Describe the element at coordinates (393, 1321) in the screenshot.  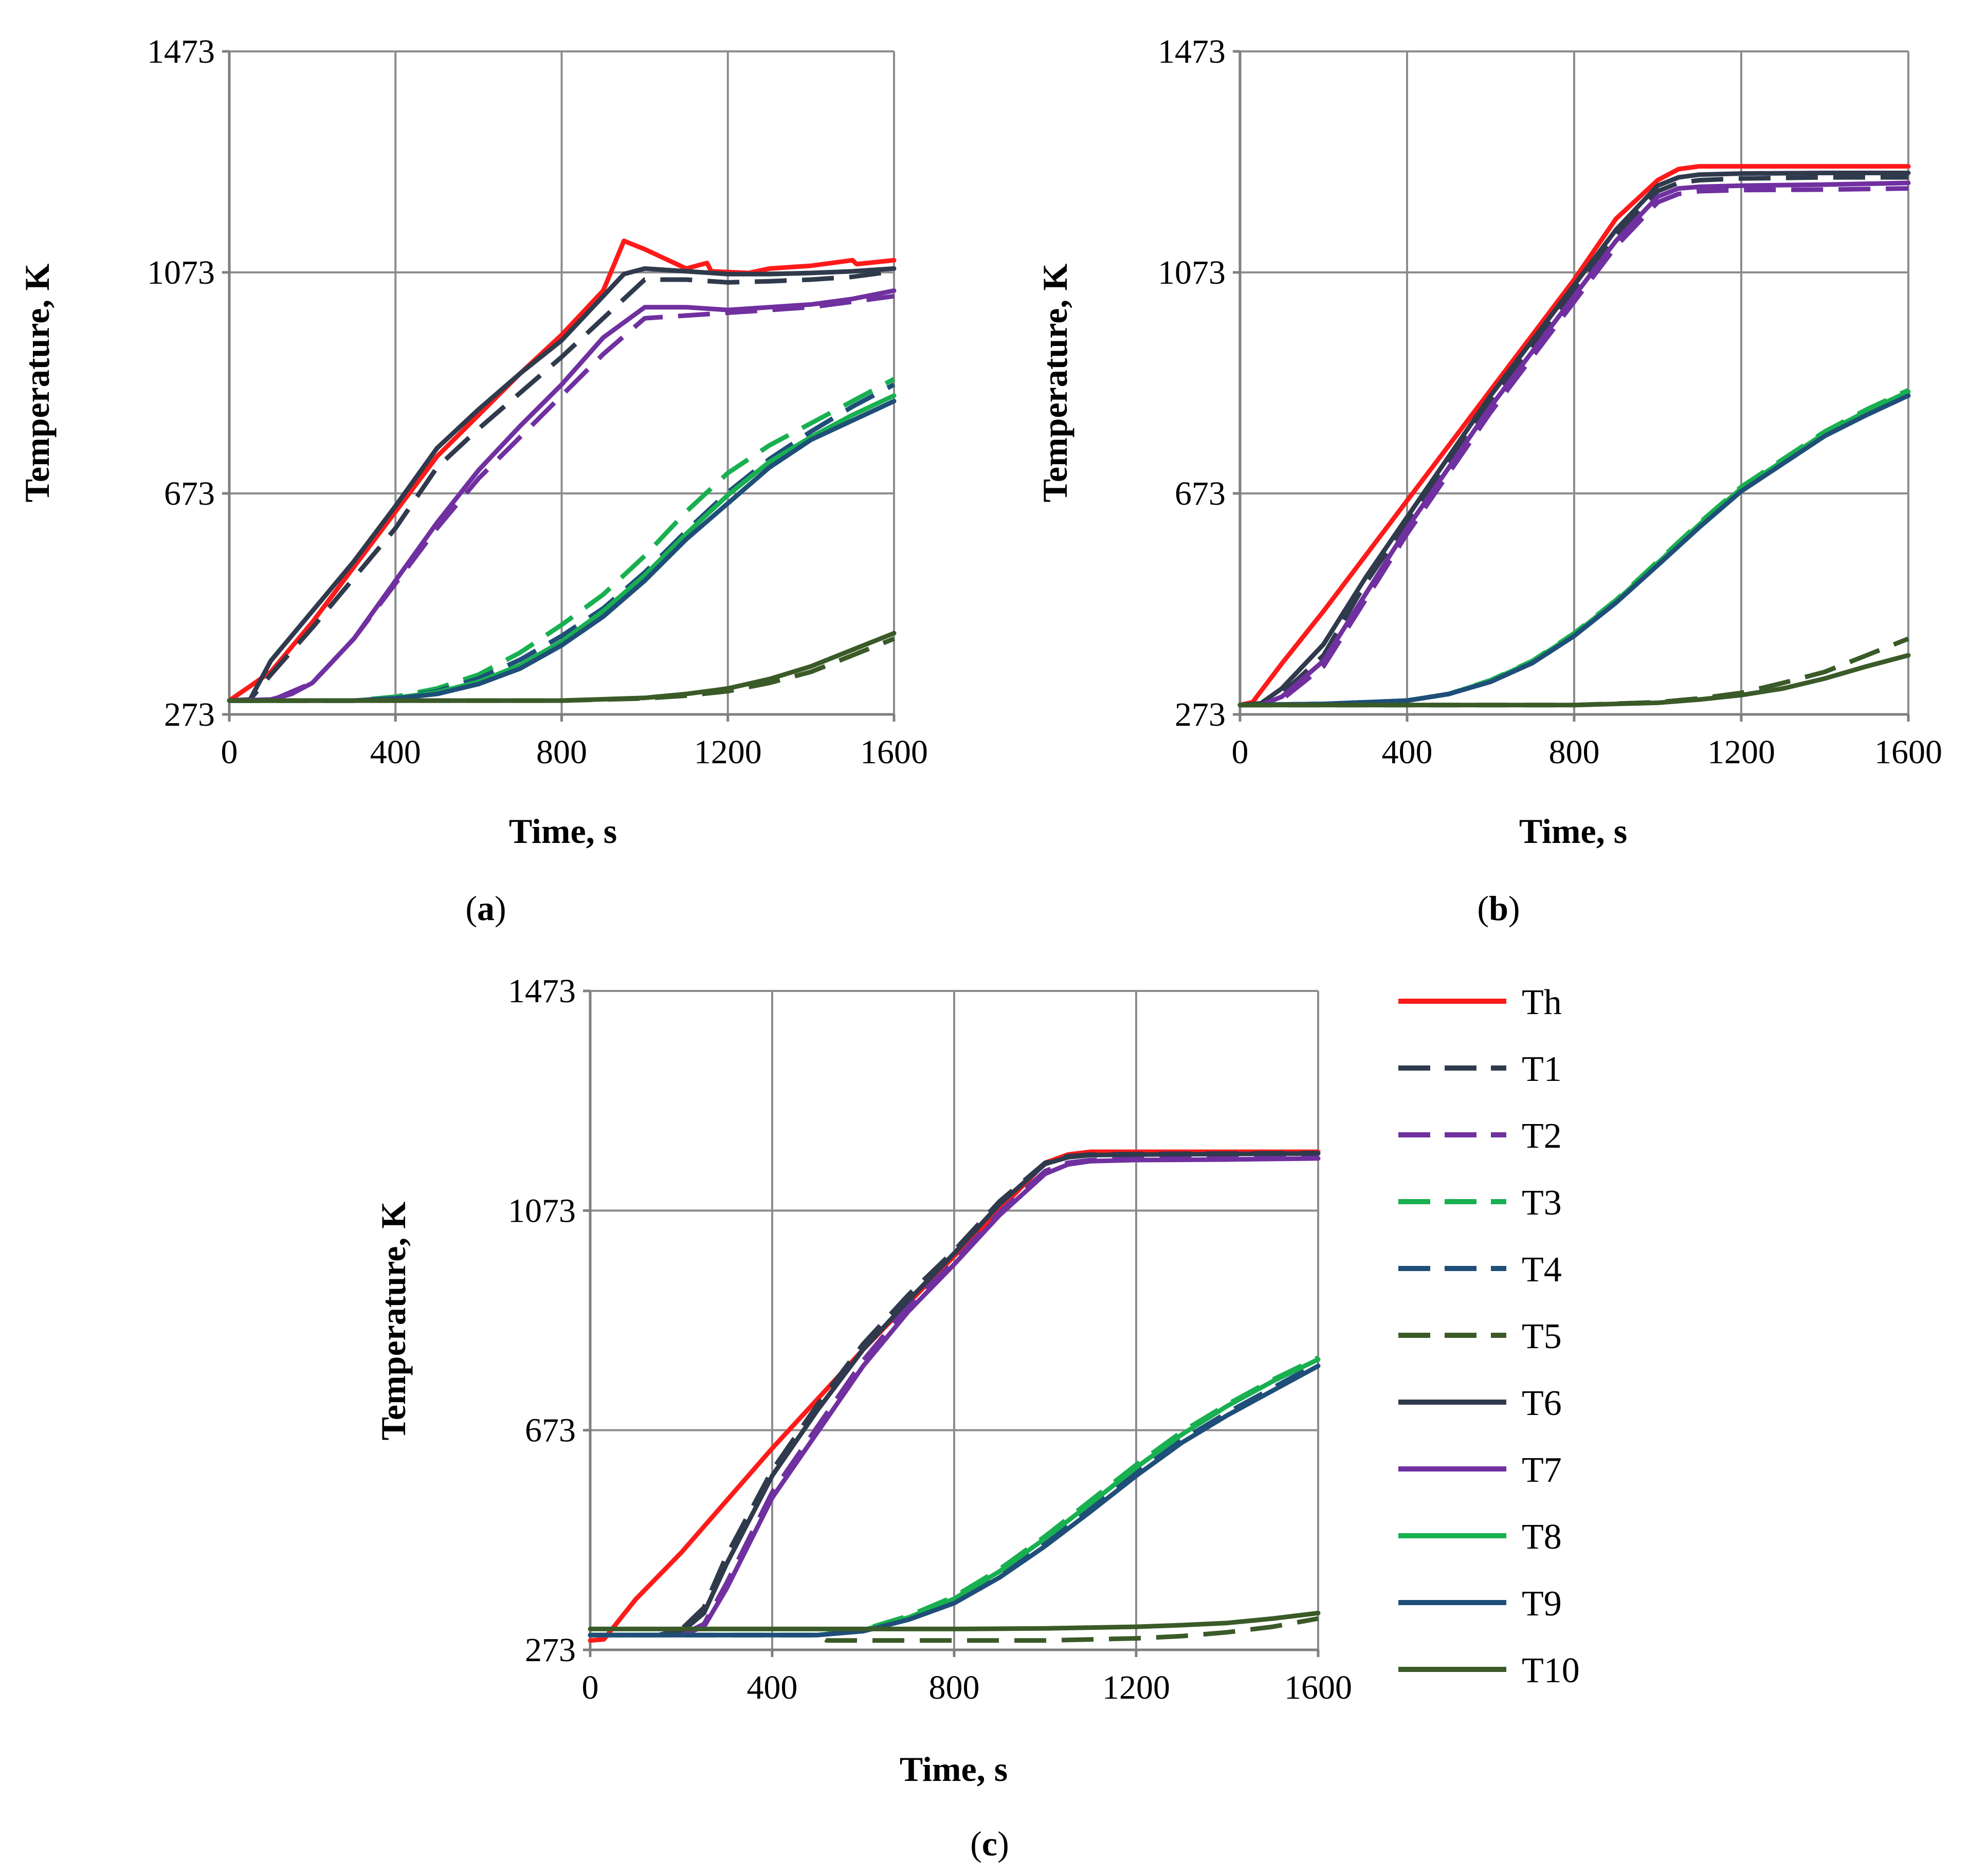
I see `y-axis-title-c: Temperature, K` at that location.